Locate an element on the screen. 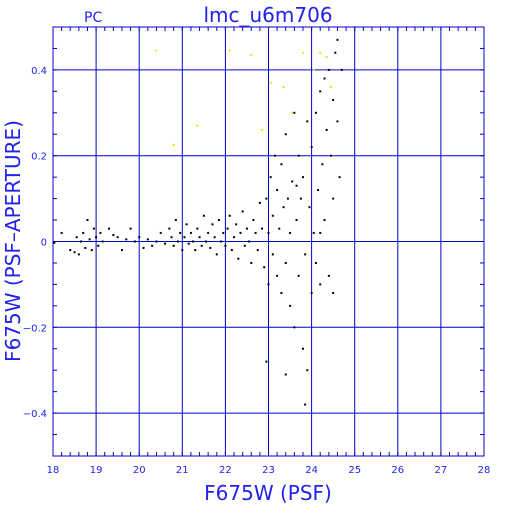 This screenshot has width=512, height=517. x-tick-label: 20 is located at coordinates (139, 470).